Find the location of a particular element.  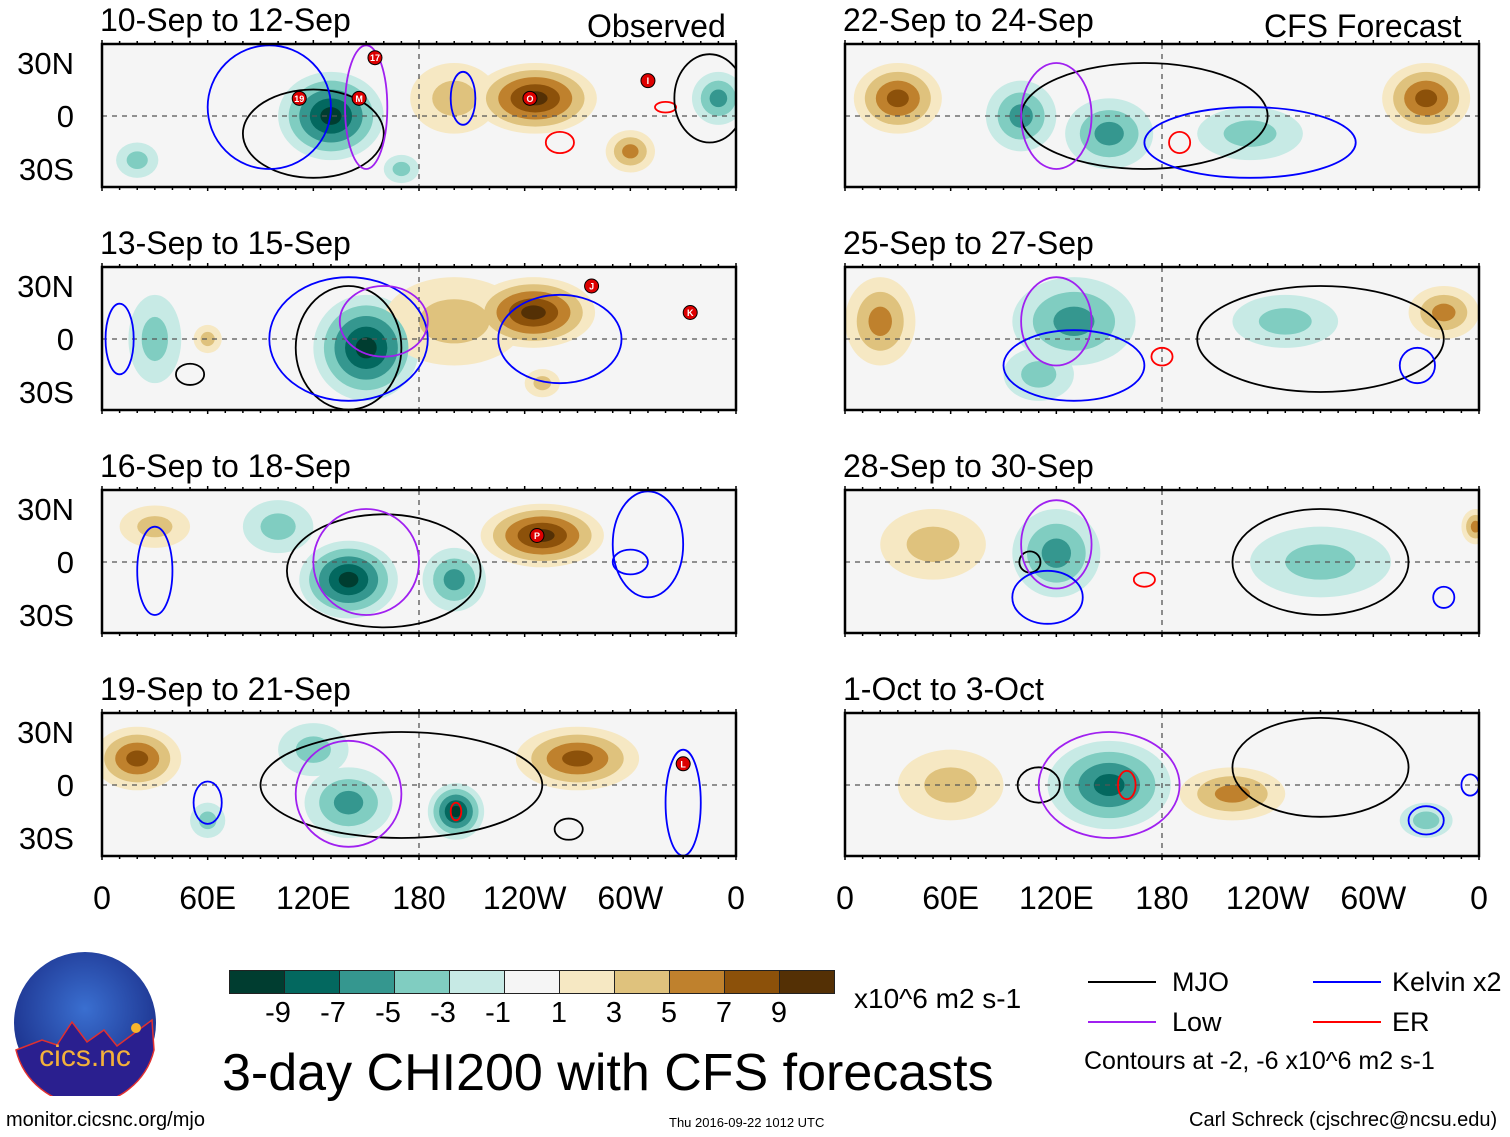

colorbar-tick-label: -9 is located at coordinates (278, 1013).